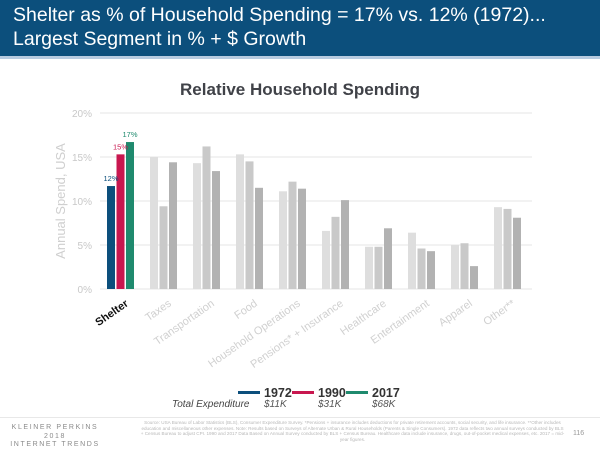  I want to click on total-expenditure-label: Total Expenditure, so click(211, 404).